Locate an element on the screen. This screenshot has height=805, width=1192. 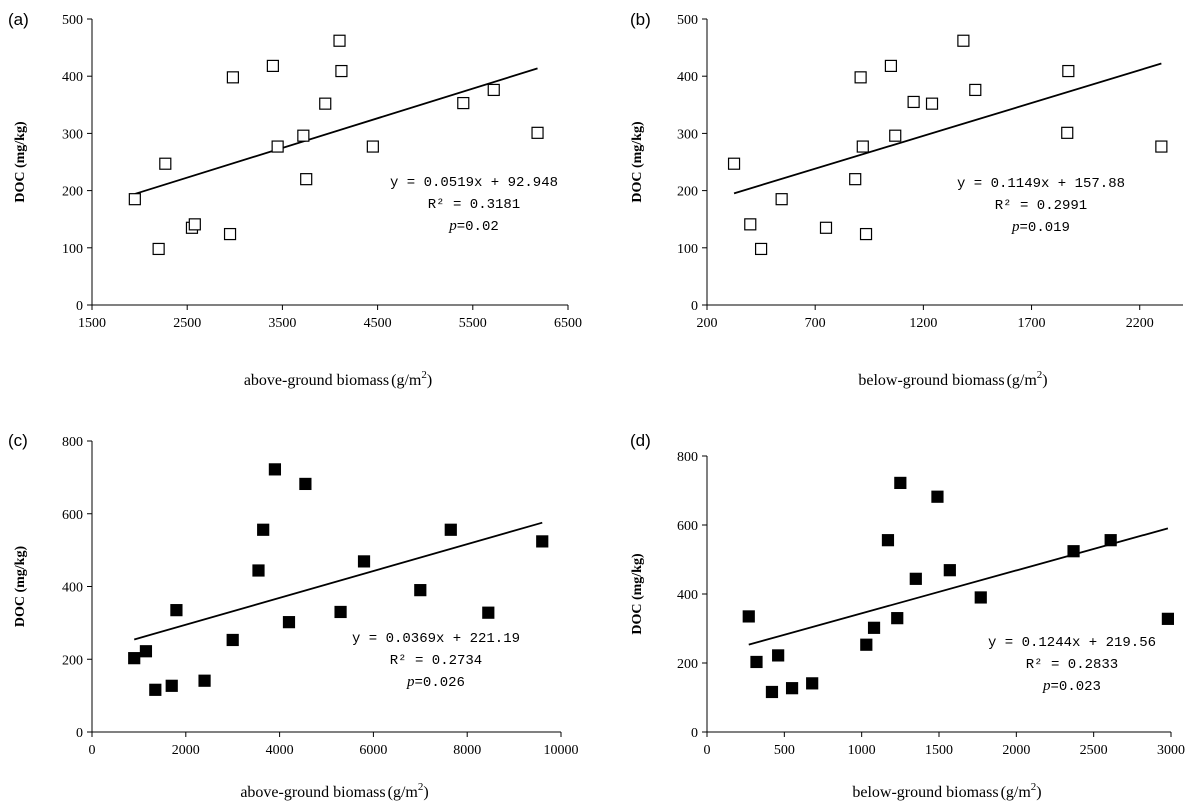
r-squared: R² = 0.3181 is located at coordinates (474, 205).